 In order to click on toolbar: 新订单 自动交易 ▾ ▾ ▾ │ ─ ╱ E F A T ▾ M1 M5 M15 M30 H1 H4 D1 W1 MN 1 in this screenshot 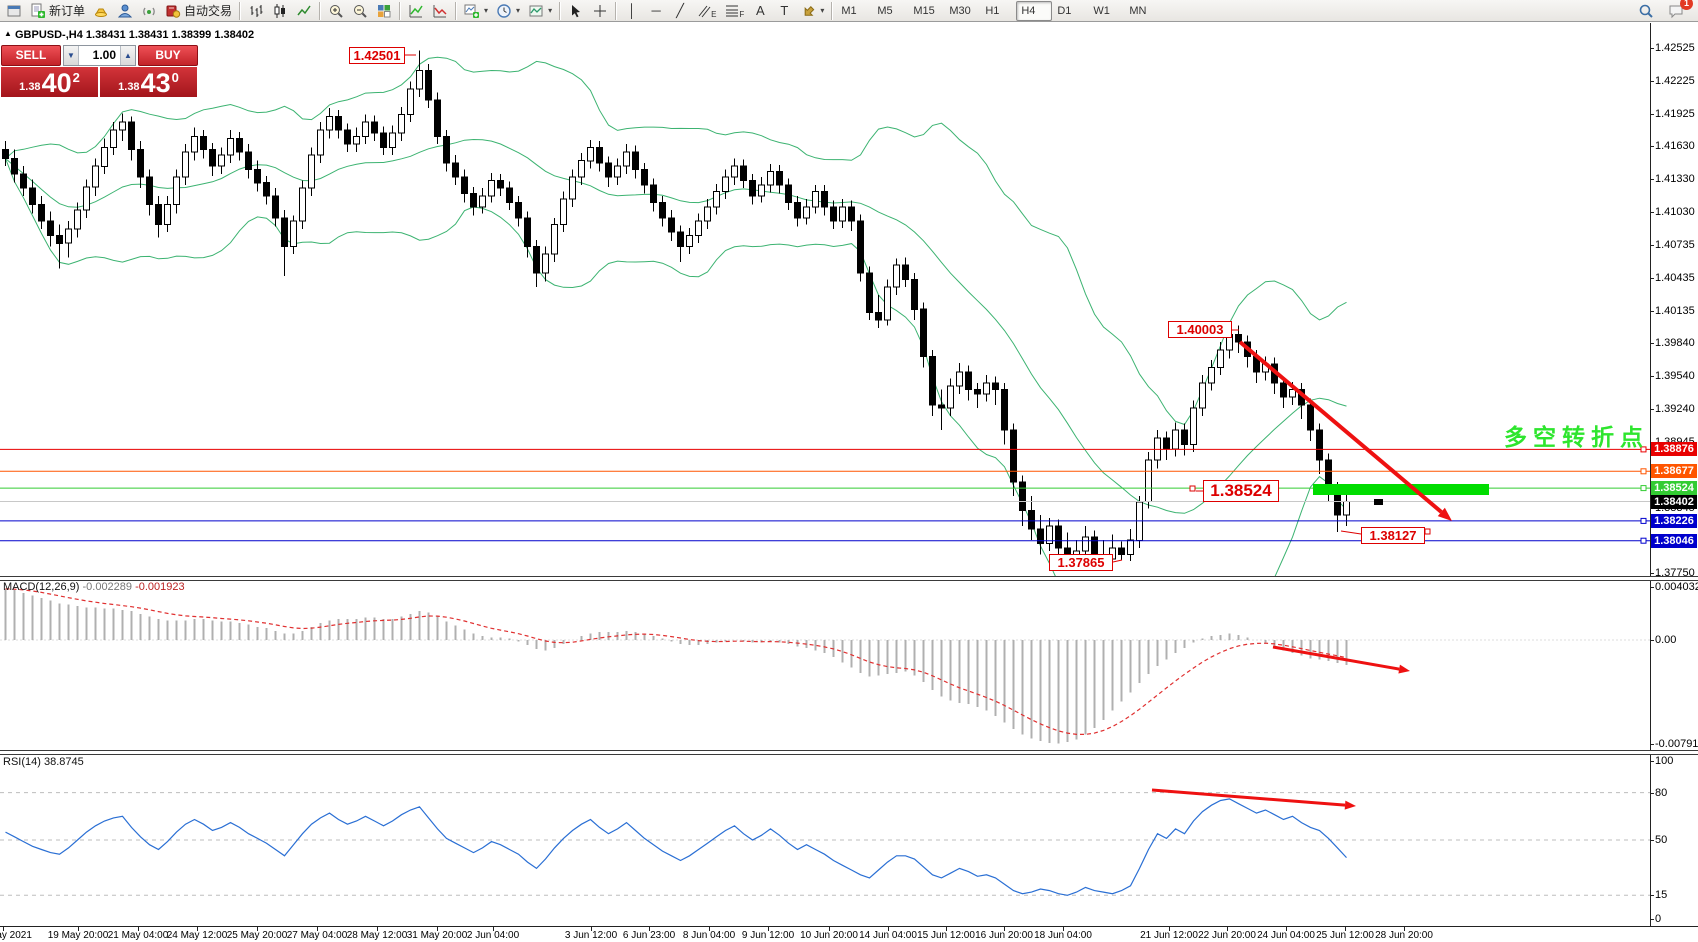, I will do `click(849, 11)`.